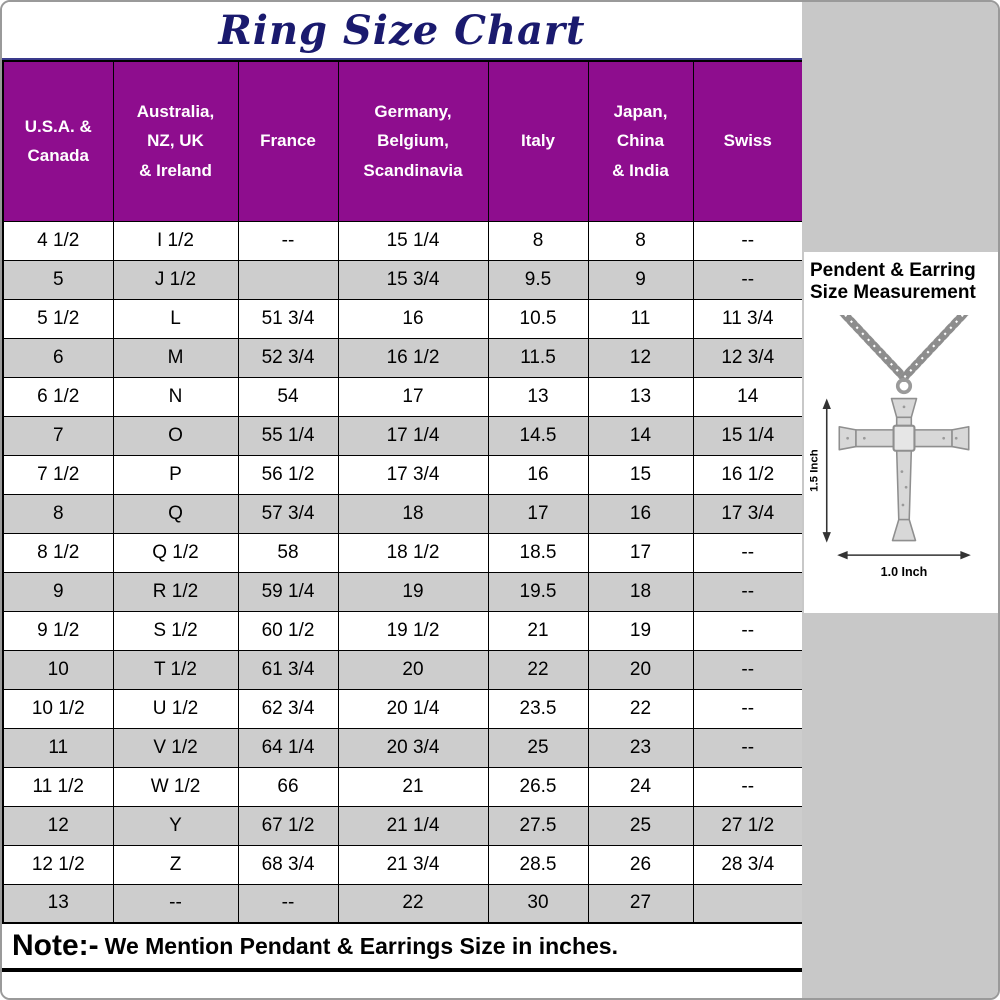 Image resolution: width=1000 pixels, height=1000 pixels. I want to click on size-cell: 8, so click(538, 240).